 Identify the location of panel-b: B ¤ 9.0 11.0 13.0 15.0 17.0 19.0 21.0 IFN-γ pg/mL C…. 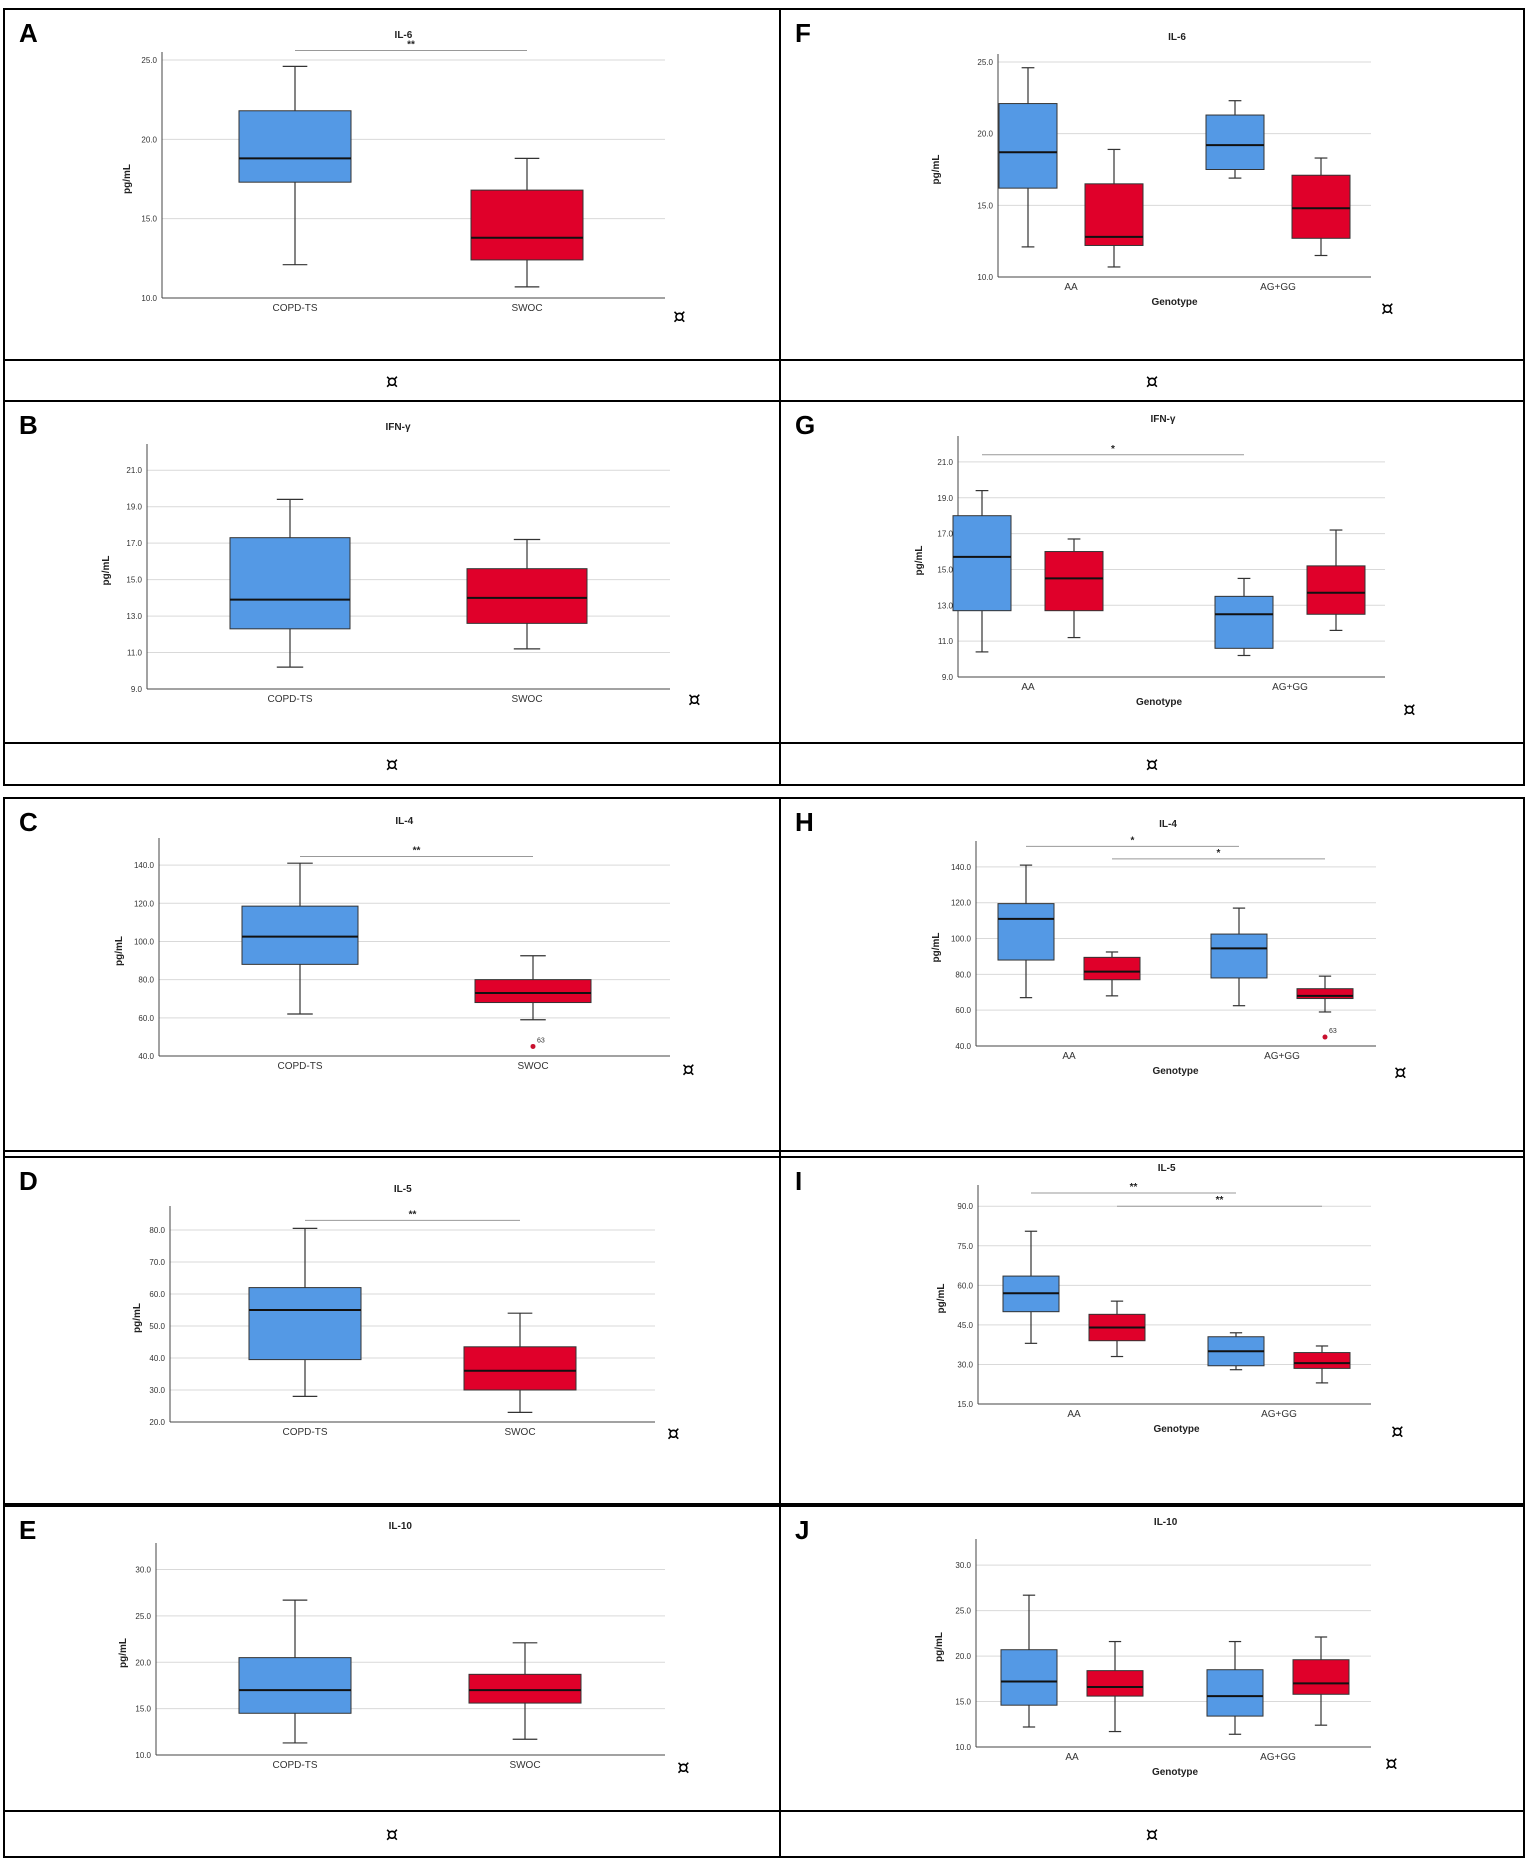
(392, 572).